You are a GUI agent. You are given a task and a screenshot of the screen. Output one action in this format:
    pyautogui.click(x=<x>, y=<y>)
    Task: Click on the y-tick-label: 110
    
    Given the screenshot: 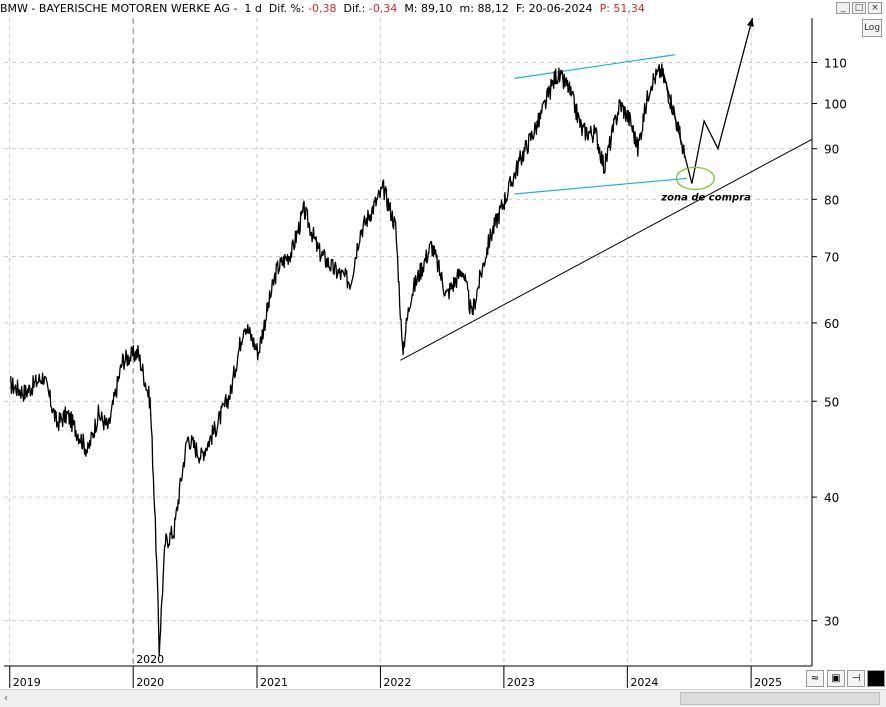 What is the action you would take?
    pyautogui.click(x=835, y=63)
    